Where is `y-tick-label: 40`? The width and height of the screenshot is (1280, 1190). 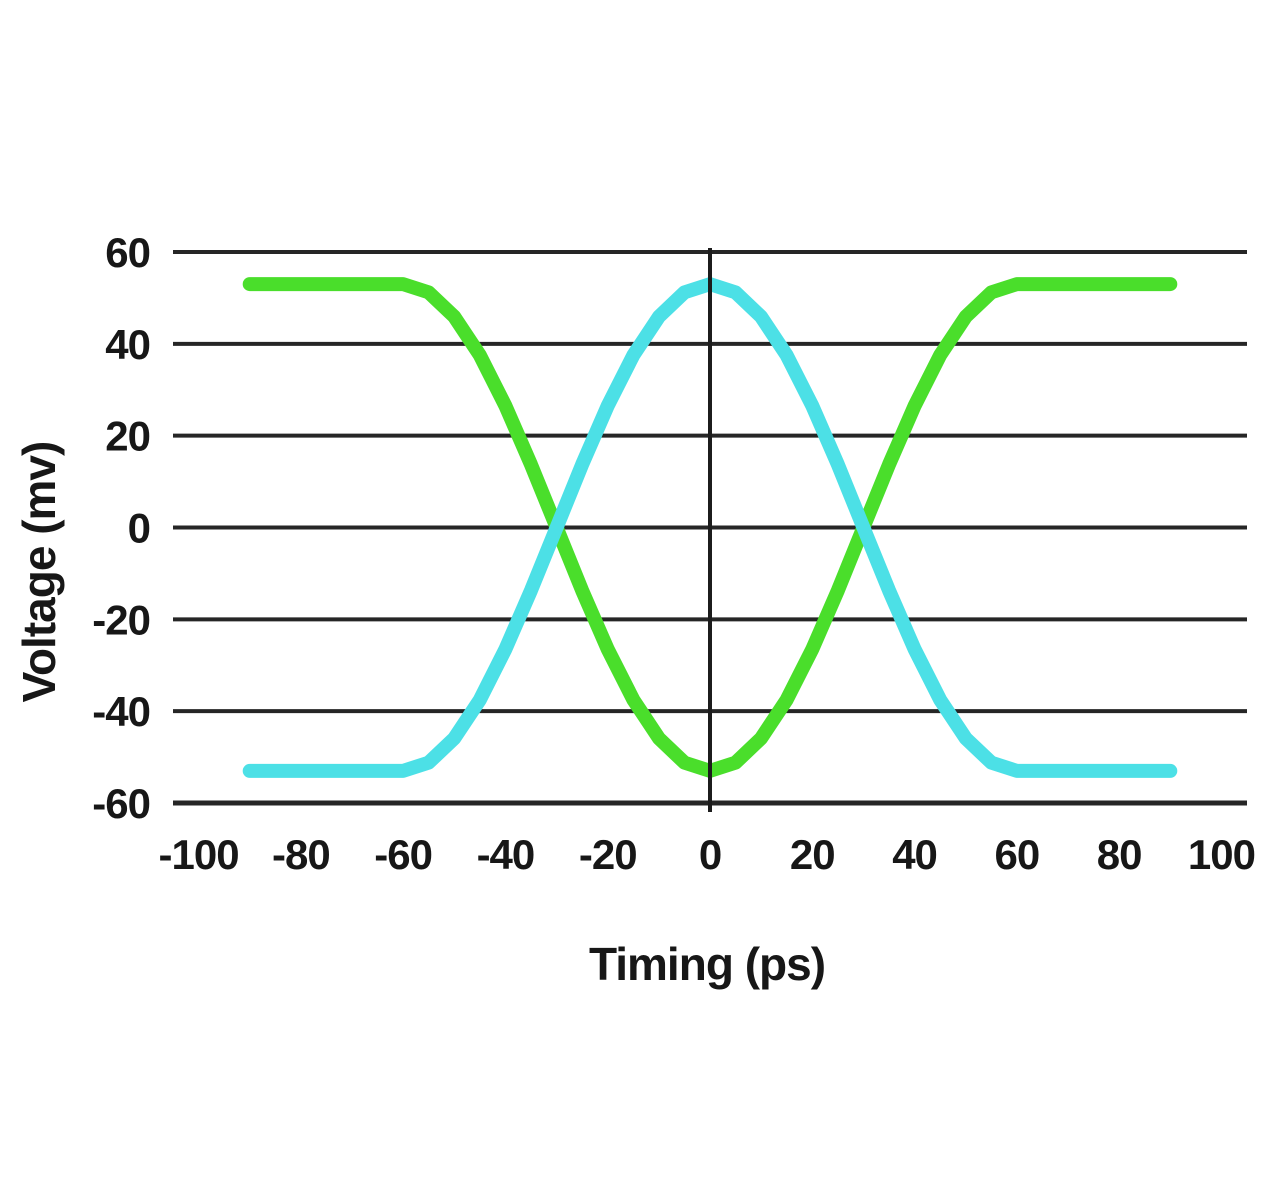 y-tick-label: 40 is located at coordinates (127, 344).